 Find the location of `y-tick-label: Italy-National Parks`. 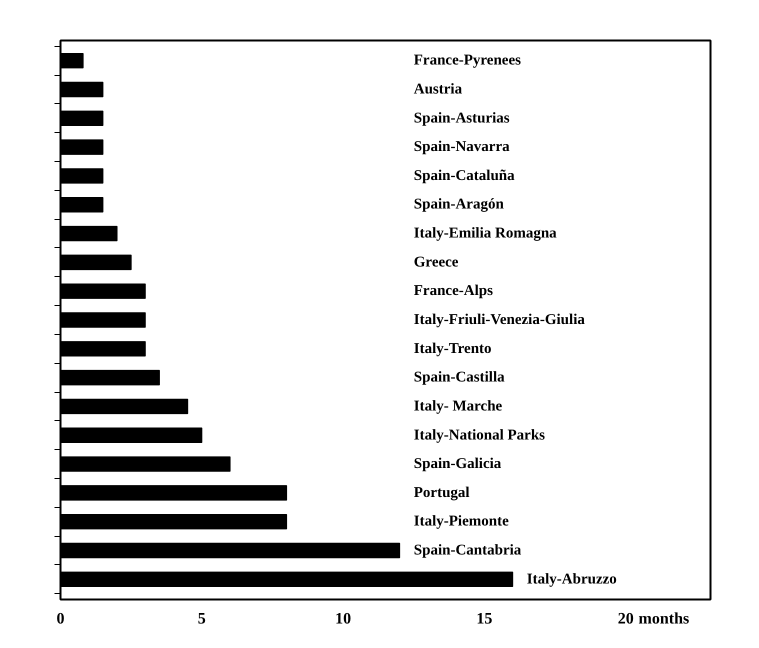

y-tick-label: Italy-National Parks is located at coordinates (480, 435).